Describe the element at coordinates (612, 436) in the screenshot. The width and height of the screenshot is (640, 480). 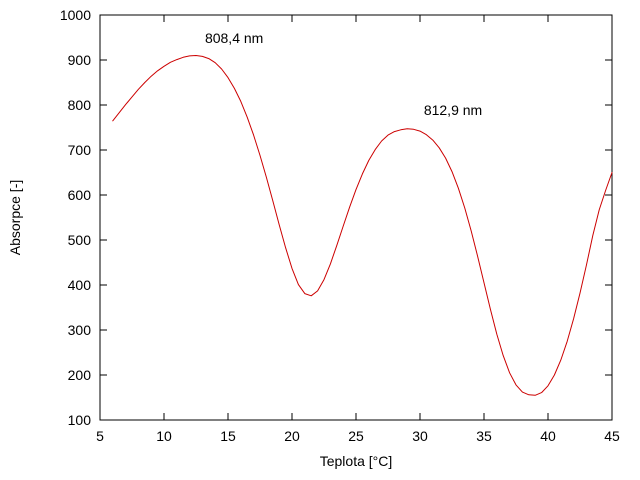
I see `x-tick-label: 45` at that location.